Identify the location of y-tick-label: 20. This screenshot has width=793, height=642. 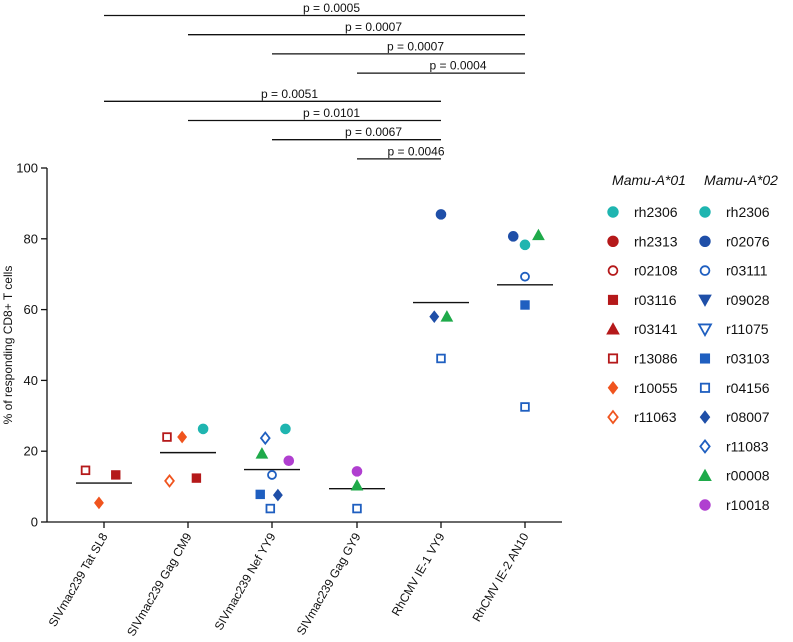
(31, 451).